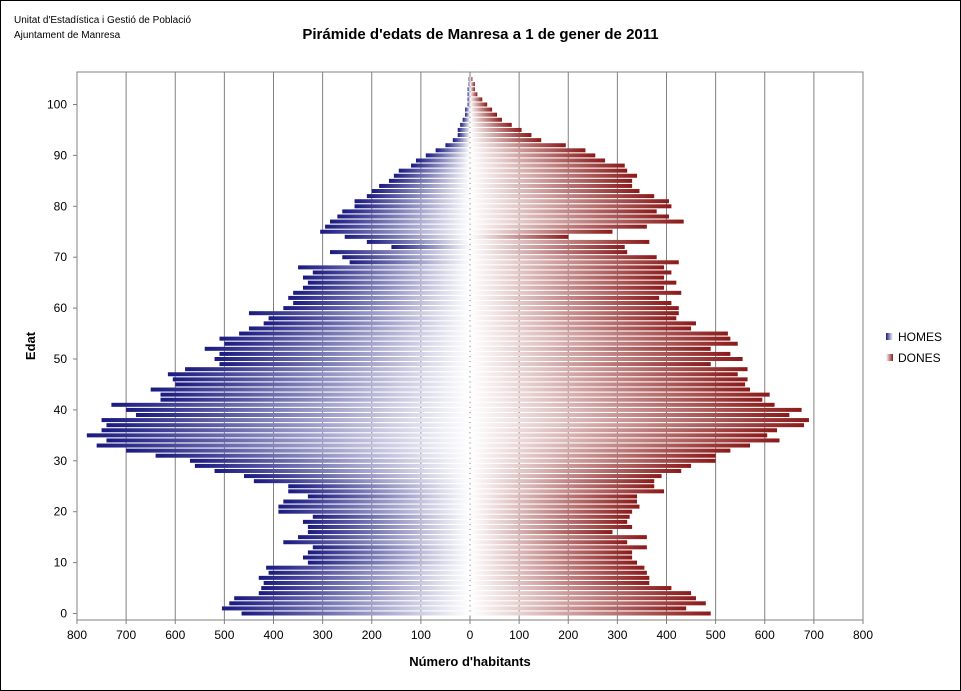 The image size is (961, 691). I want to click on x-tick-label: 300, so click(323, 635).